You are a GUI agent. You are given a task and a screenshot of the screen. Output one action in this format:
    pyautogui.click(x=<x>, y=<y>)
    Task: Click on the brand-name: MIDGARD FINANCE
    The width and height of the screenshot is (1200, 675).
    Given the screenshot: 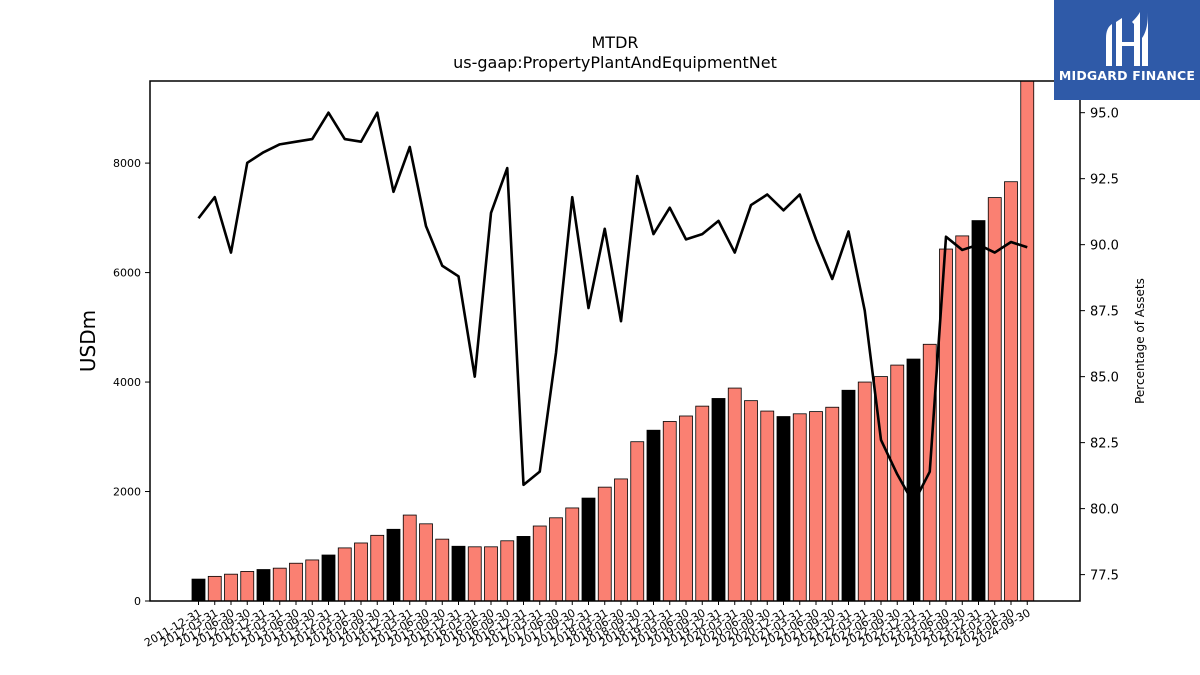 What is the action you would take?
    pyautogui.click(x=1127, y=75)
    